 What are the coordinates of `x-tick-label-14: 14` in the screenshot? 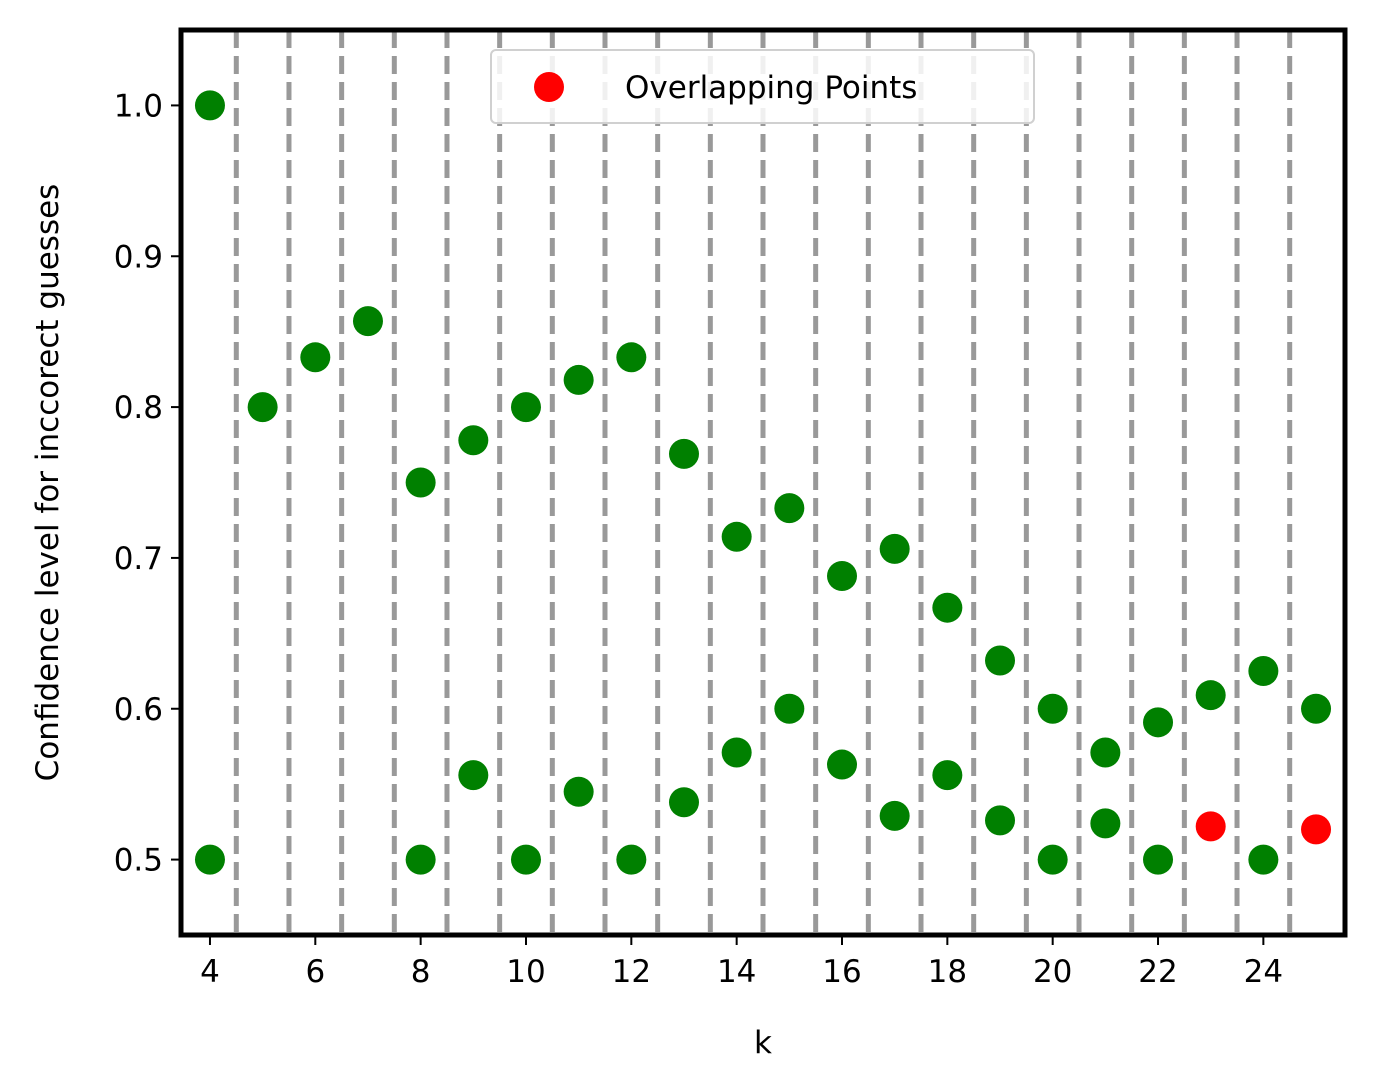 It's located at (736, 972).